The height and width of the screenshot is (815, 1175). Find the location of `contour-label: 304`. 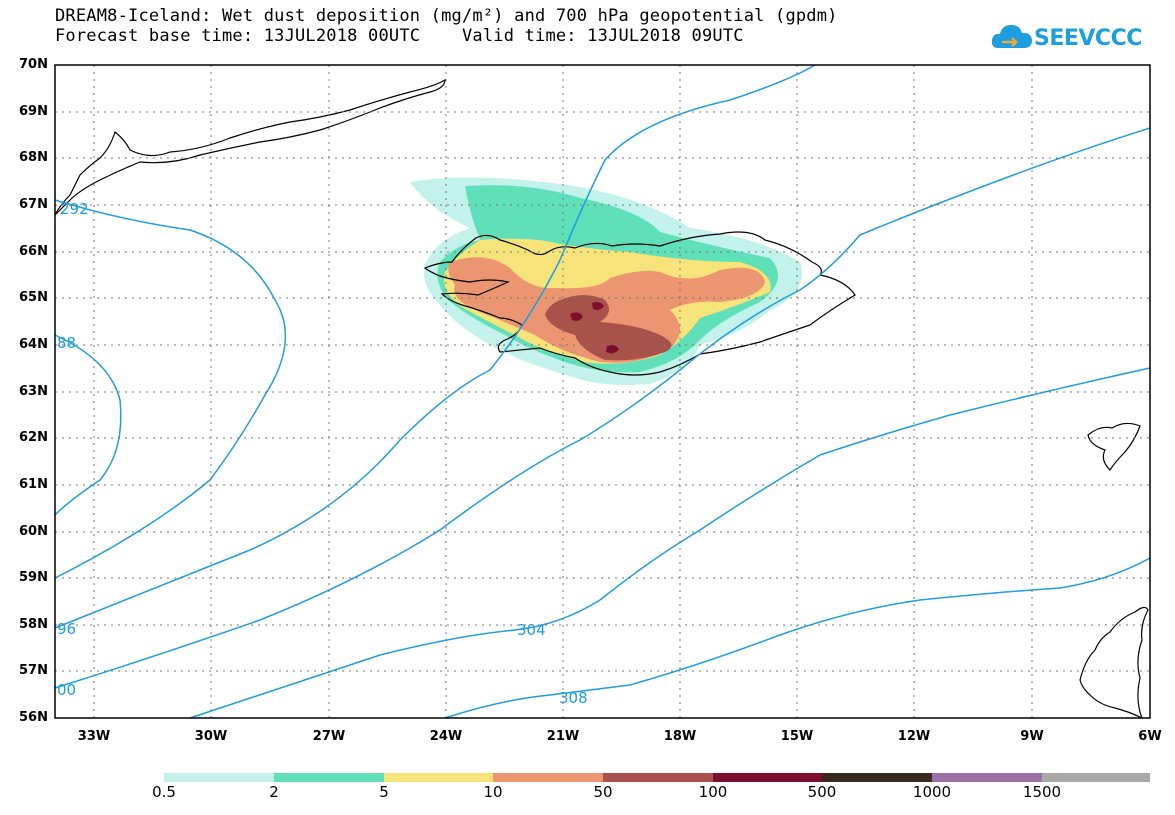

contour-label: 304 is located at coordinates (531, 630).